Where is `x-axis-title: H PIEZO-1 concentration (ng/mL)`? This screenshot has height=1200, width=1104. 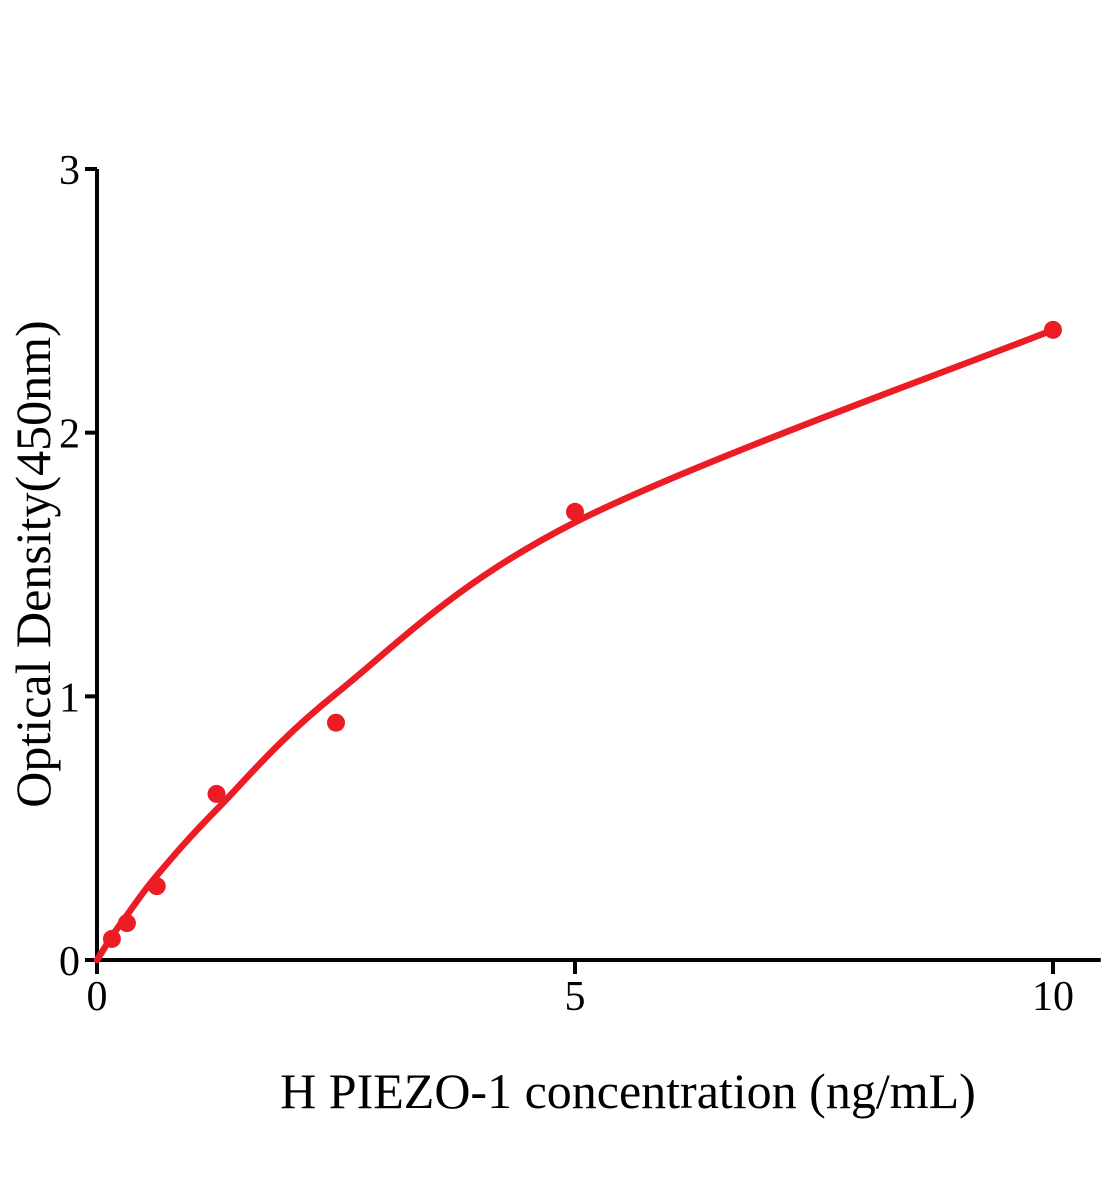 x-axis-title: H PIEZO-1 concentration (ng/mL) is located at coordinates (628, 1091).